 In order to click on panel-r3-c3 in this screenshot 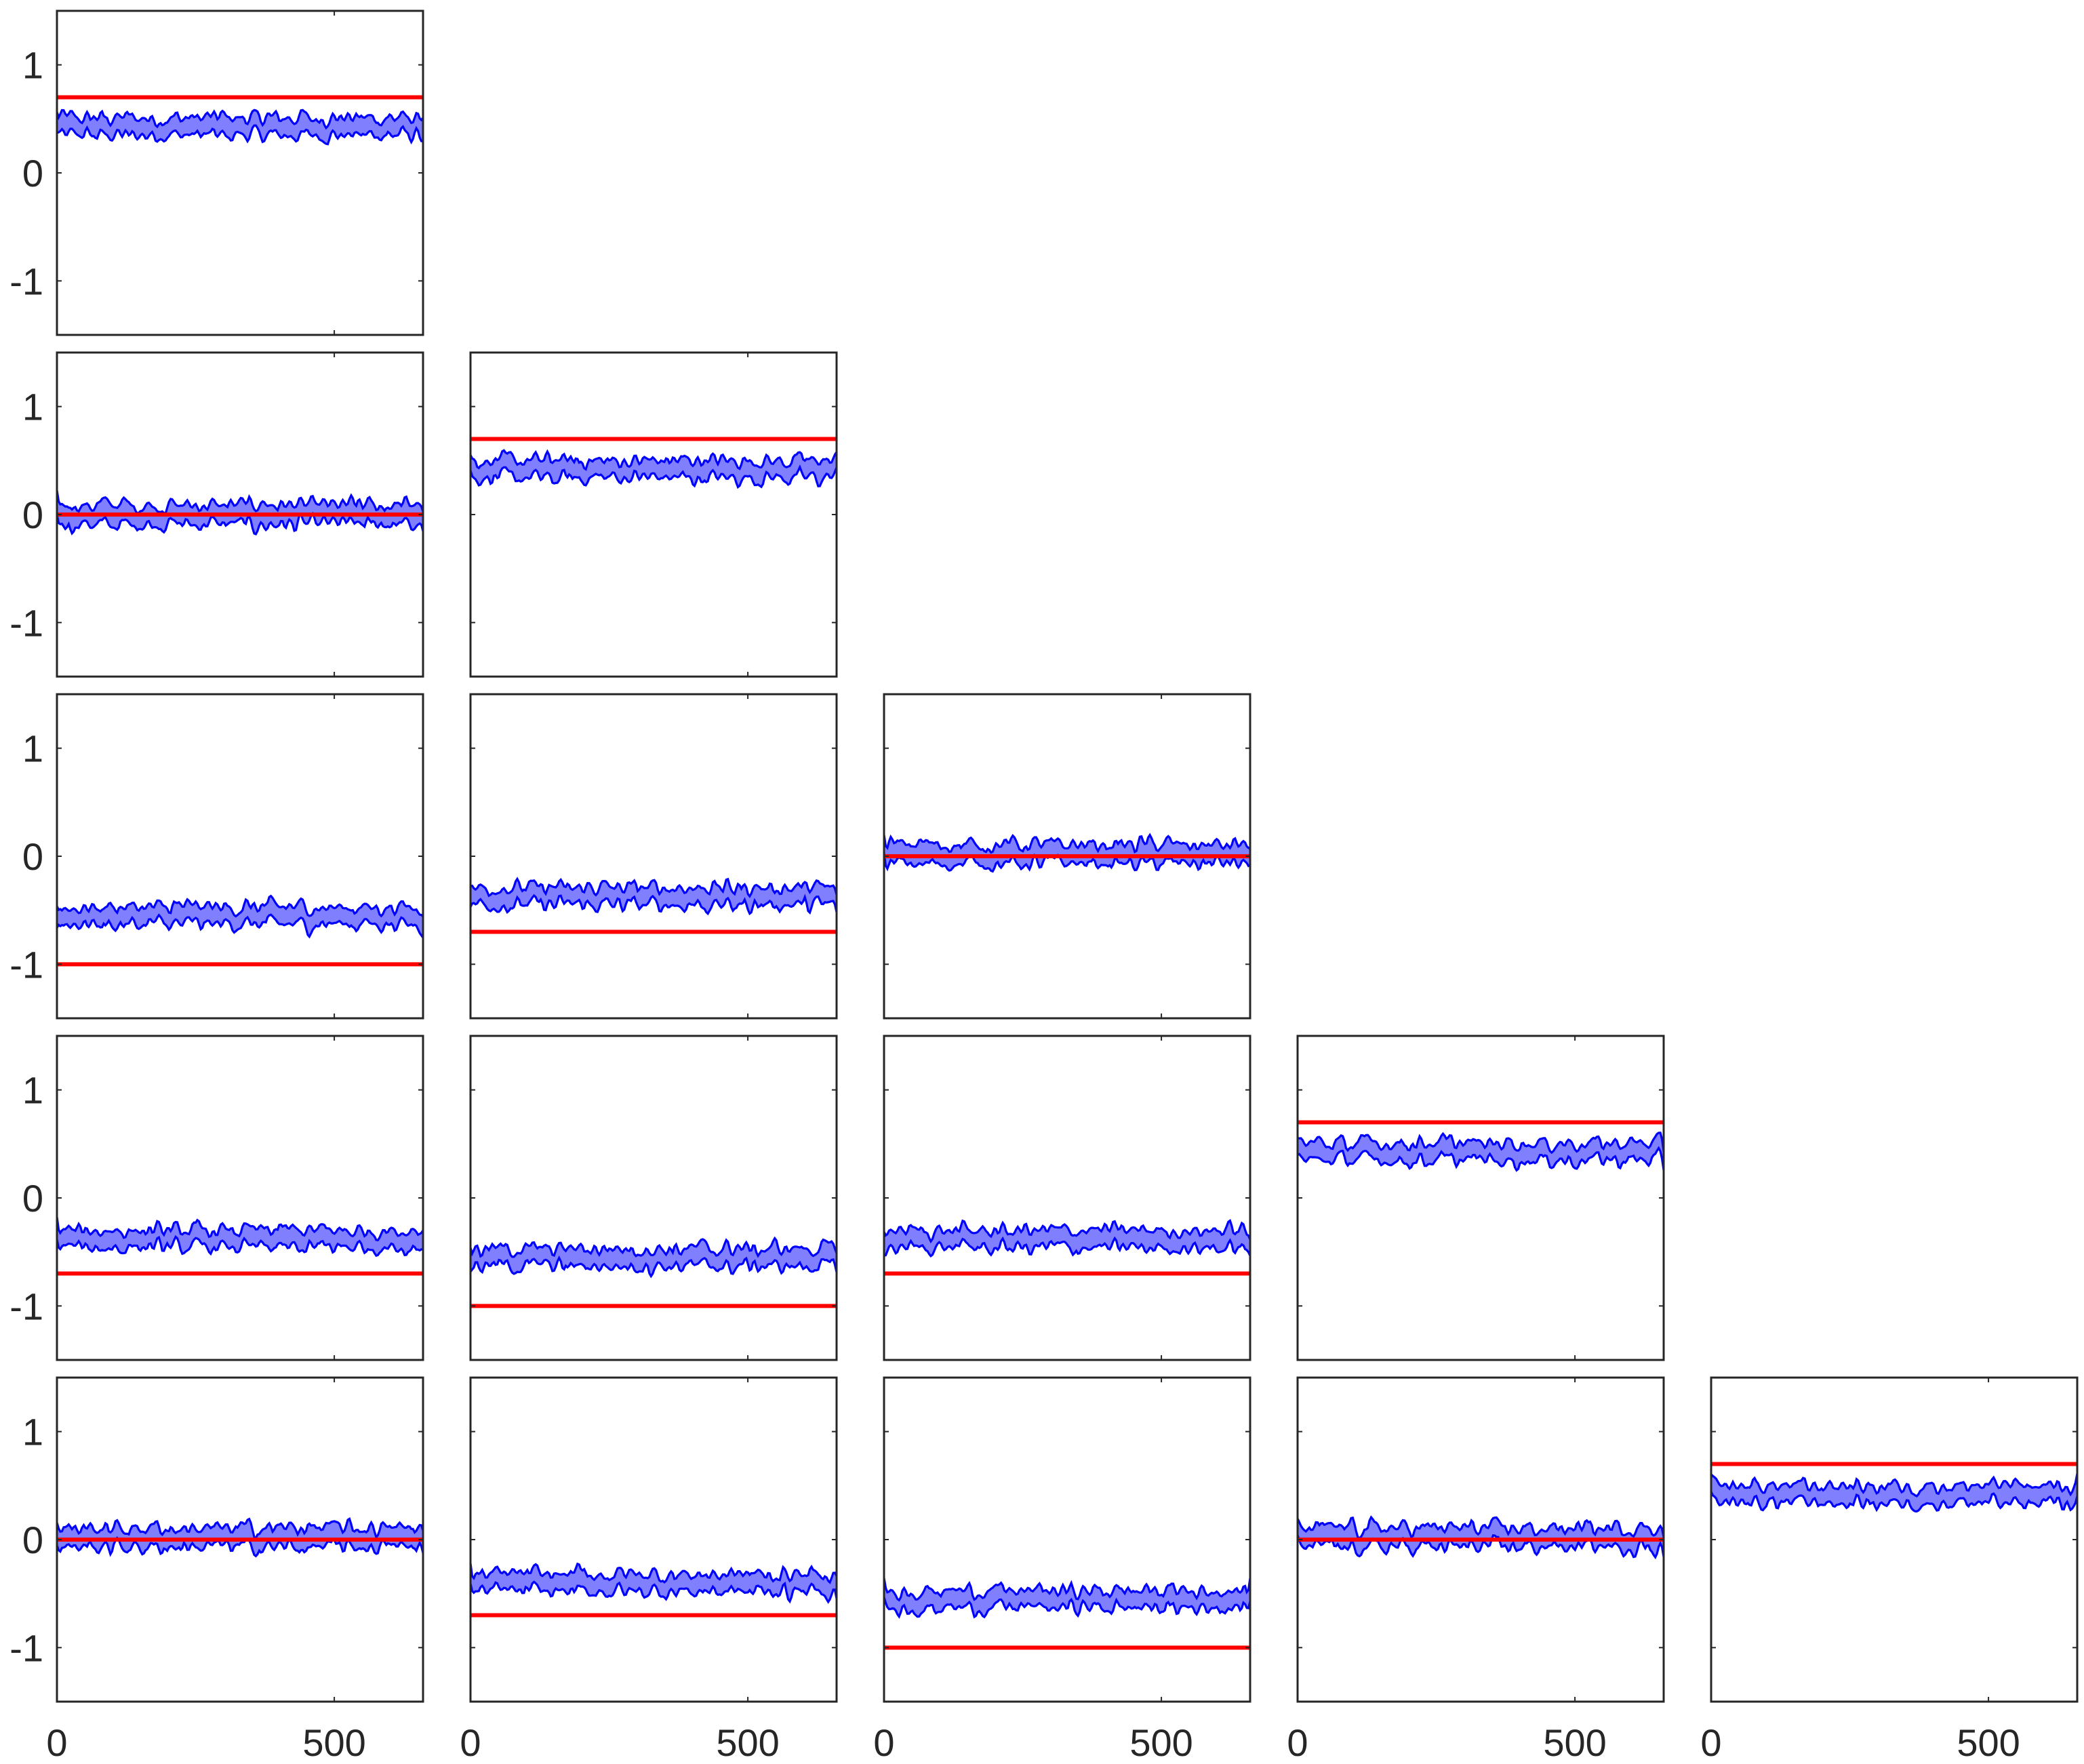, I will do `click(1067, 856)`.